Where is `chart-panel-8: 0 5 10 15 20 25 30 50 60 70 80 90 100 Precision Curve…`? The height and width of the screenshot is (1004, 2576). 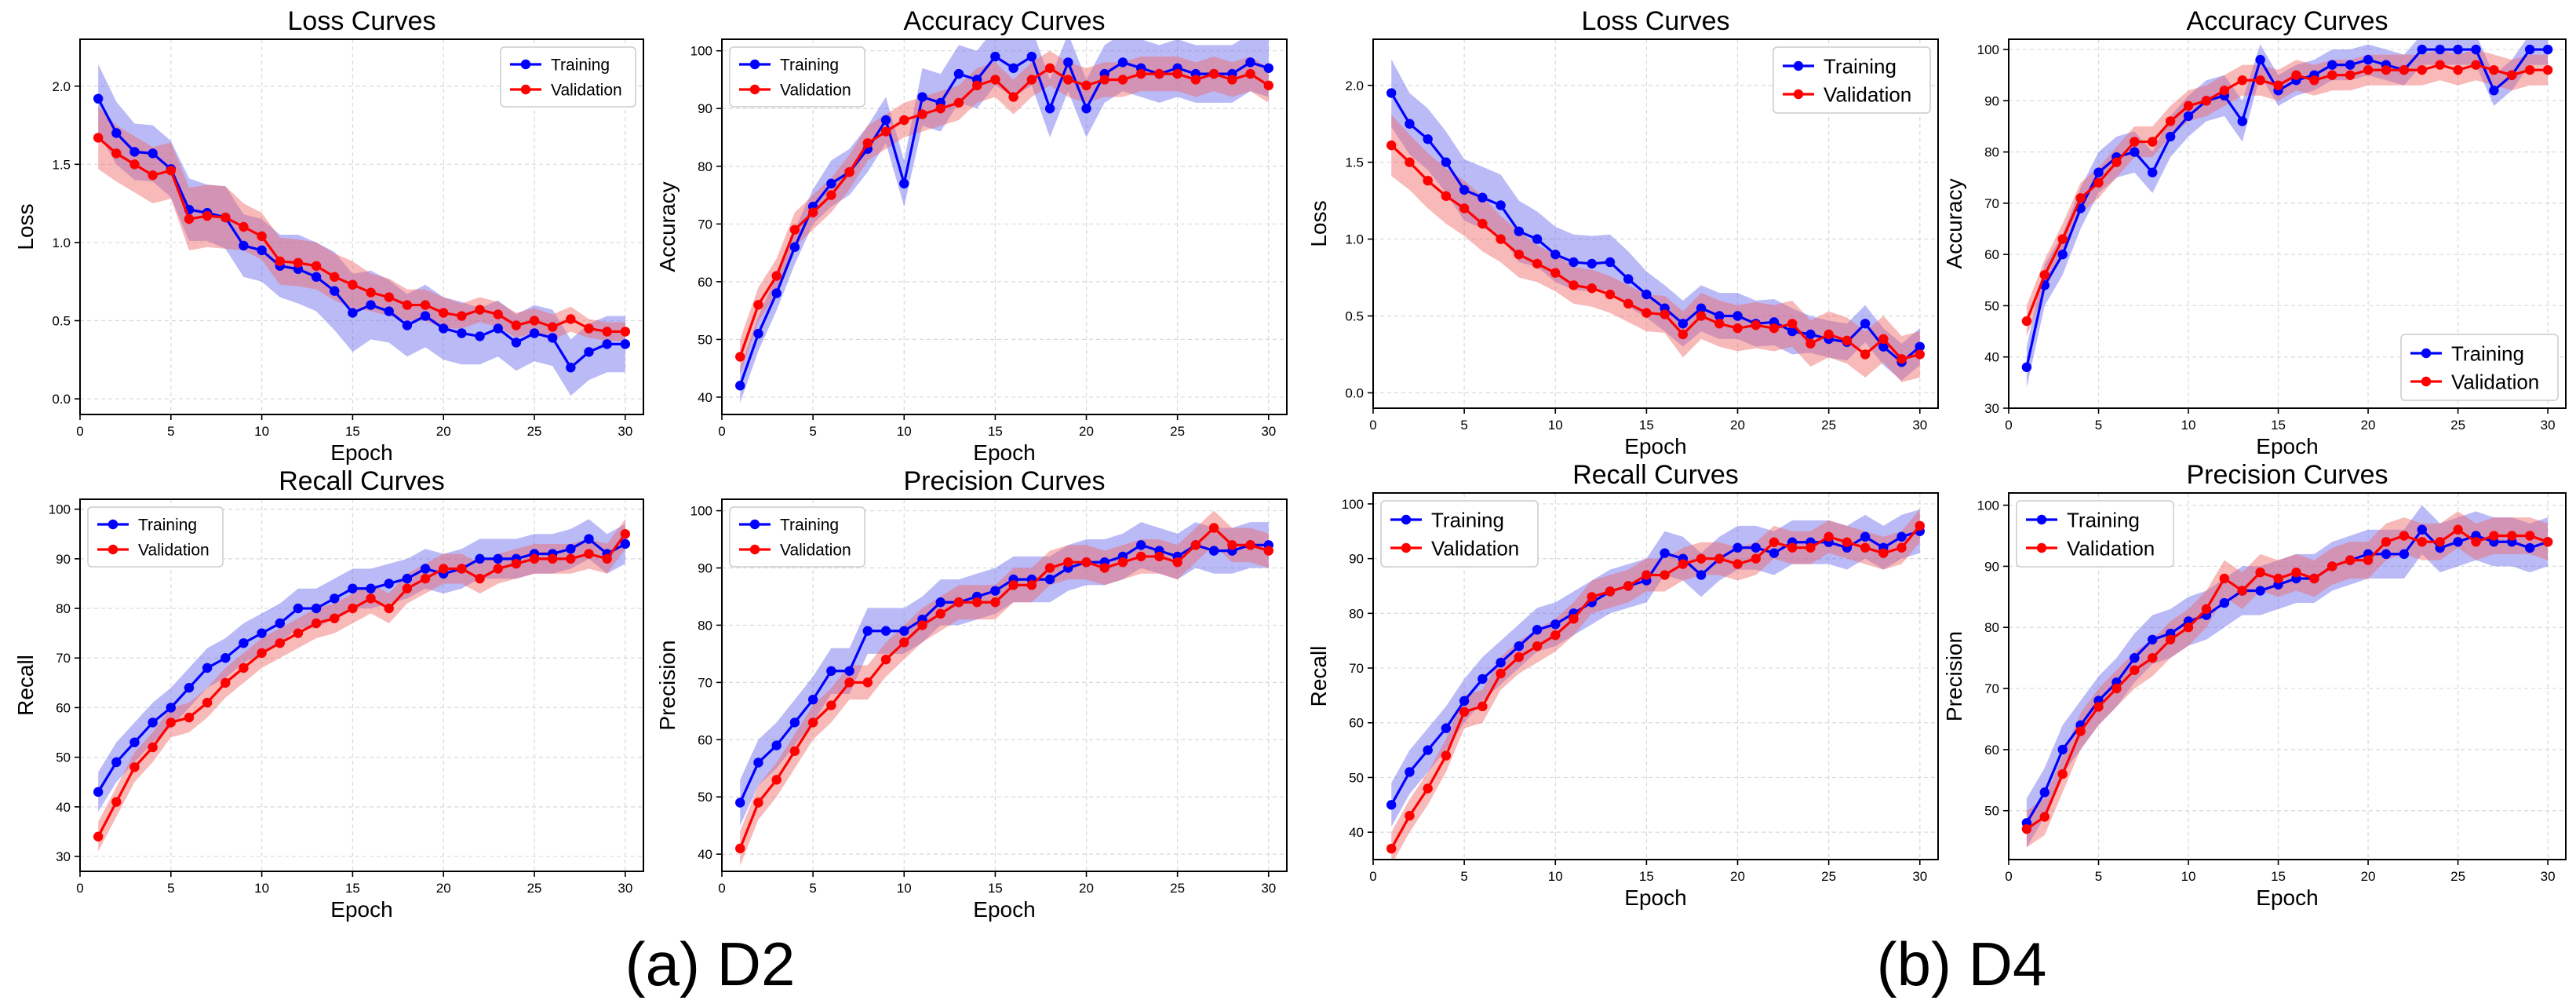 chart-panel-8: 0 5 10 15 20 25 30 50 60 70 80 90 100 Precision Curve… is located at coordinates (2254, 685).